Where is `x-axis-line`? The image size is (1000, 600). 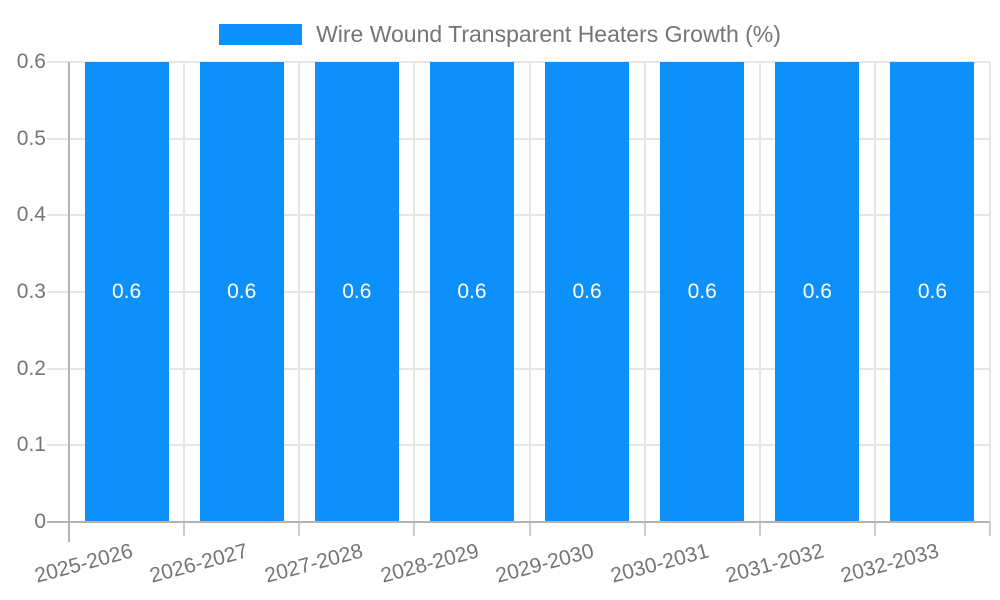
x-axis-line is located at coordinates (518, 522).